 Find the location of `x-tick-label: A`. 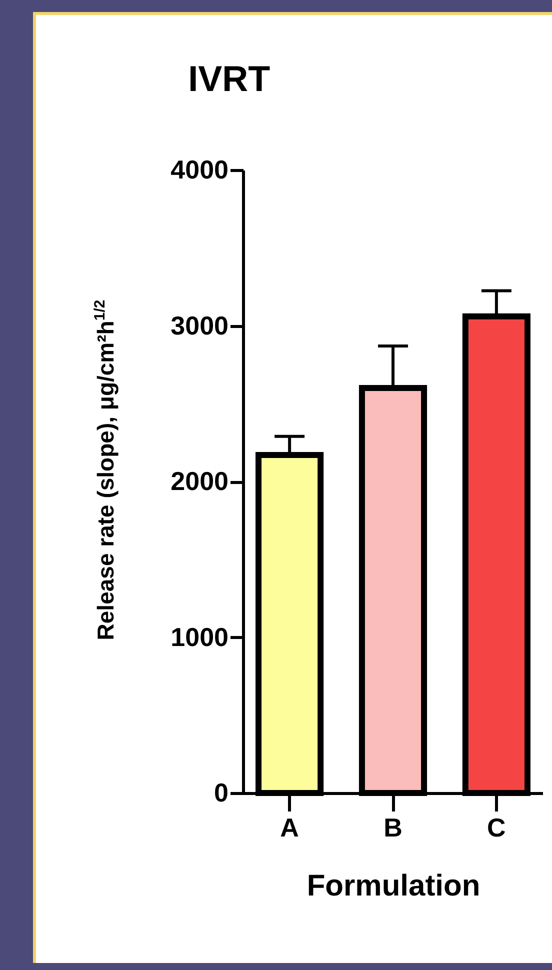

x-tick-label: A is located at coordinates (290, 827).